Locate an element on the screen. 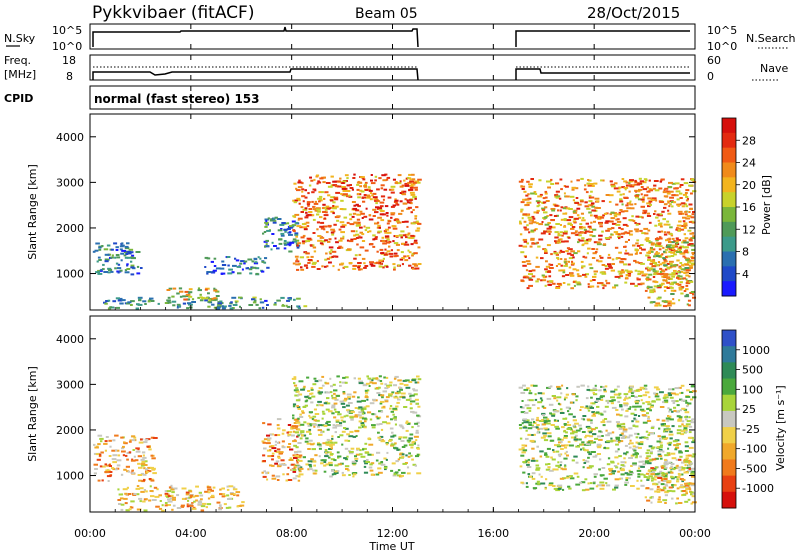  nsky-right-tick-top: 10^5 is located at coordinates (722, 30).